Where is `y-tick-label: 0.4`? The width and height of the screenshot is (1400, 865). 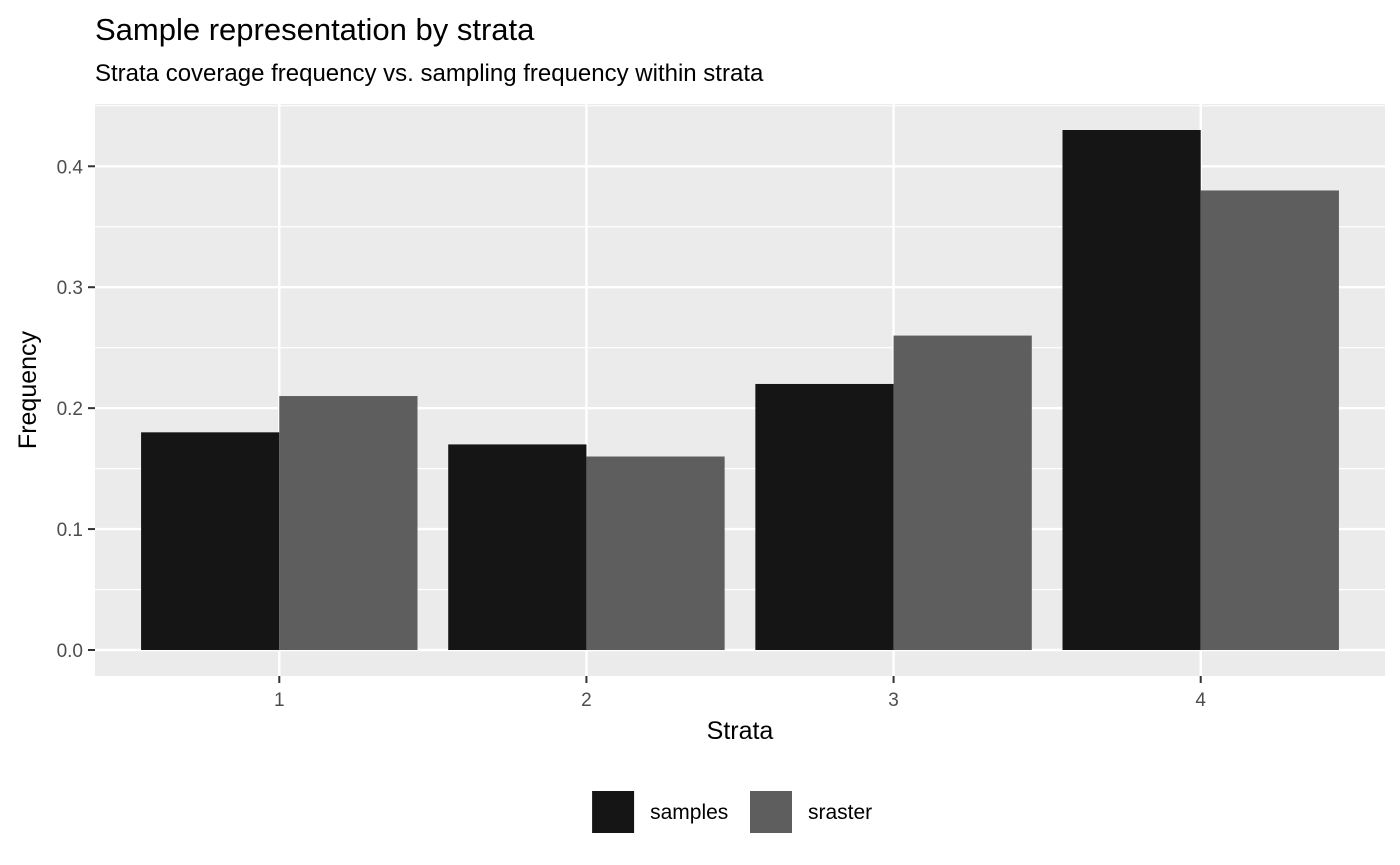 y-tick-label: 0.4 is located at coordinates (70, 167).